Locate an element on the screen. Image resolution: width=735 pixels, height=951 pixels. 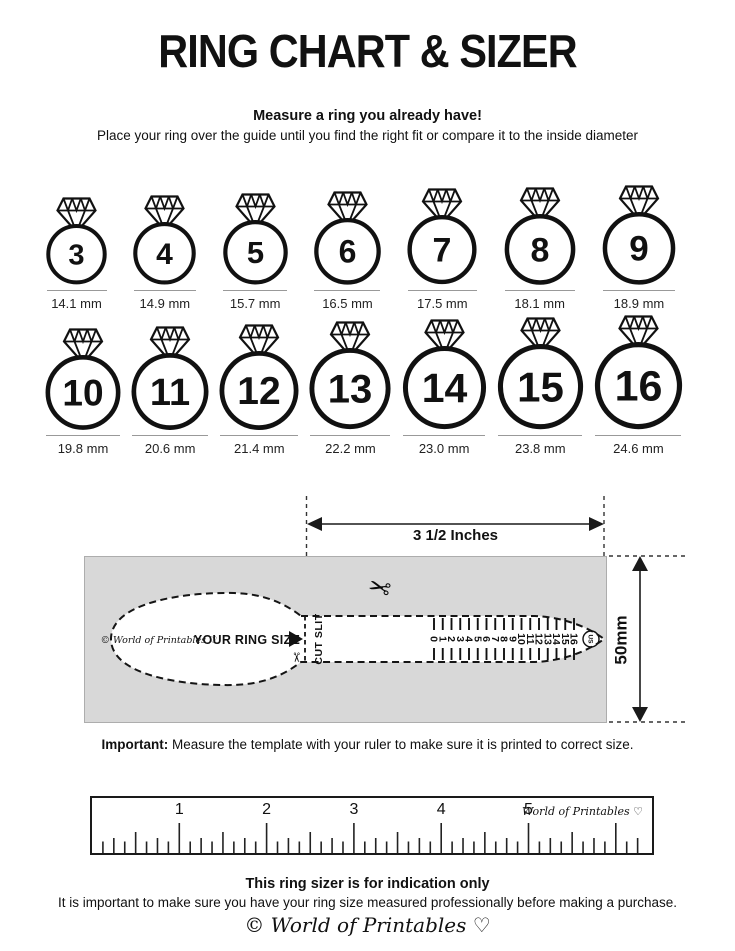
footer-brand-logo: © World of Printables ♡ is located at coordinates (367, 925).